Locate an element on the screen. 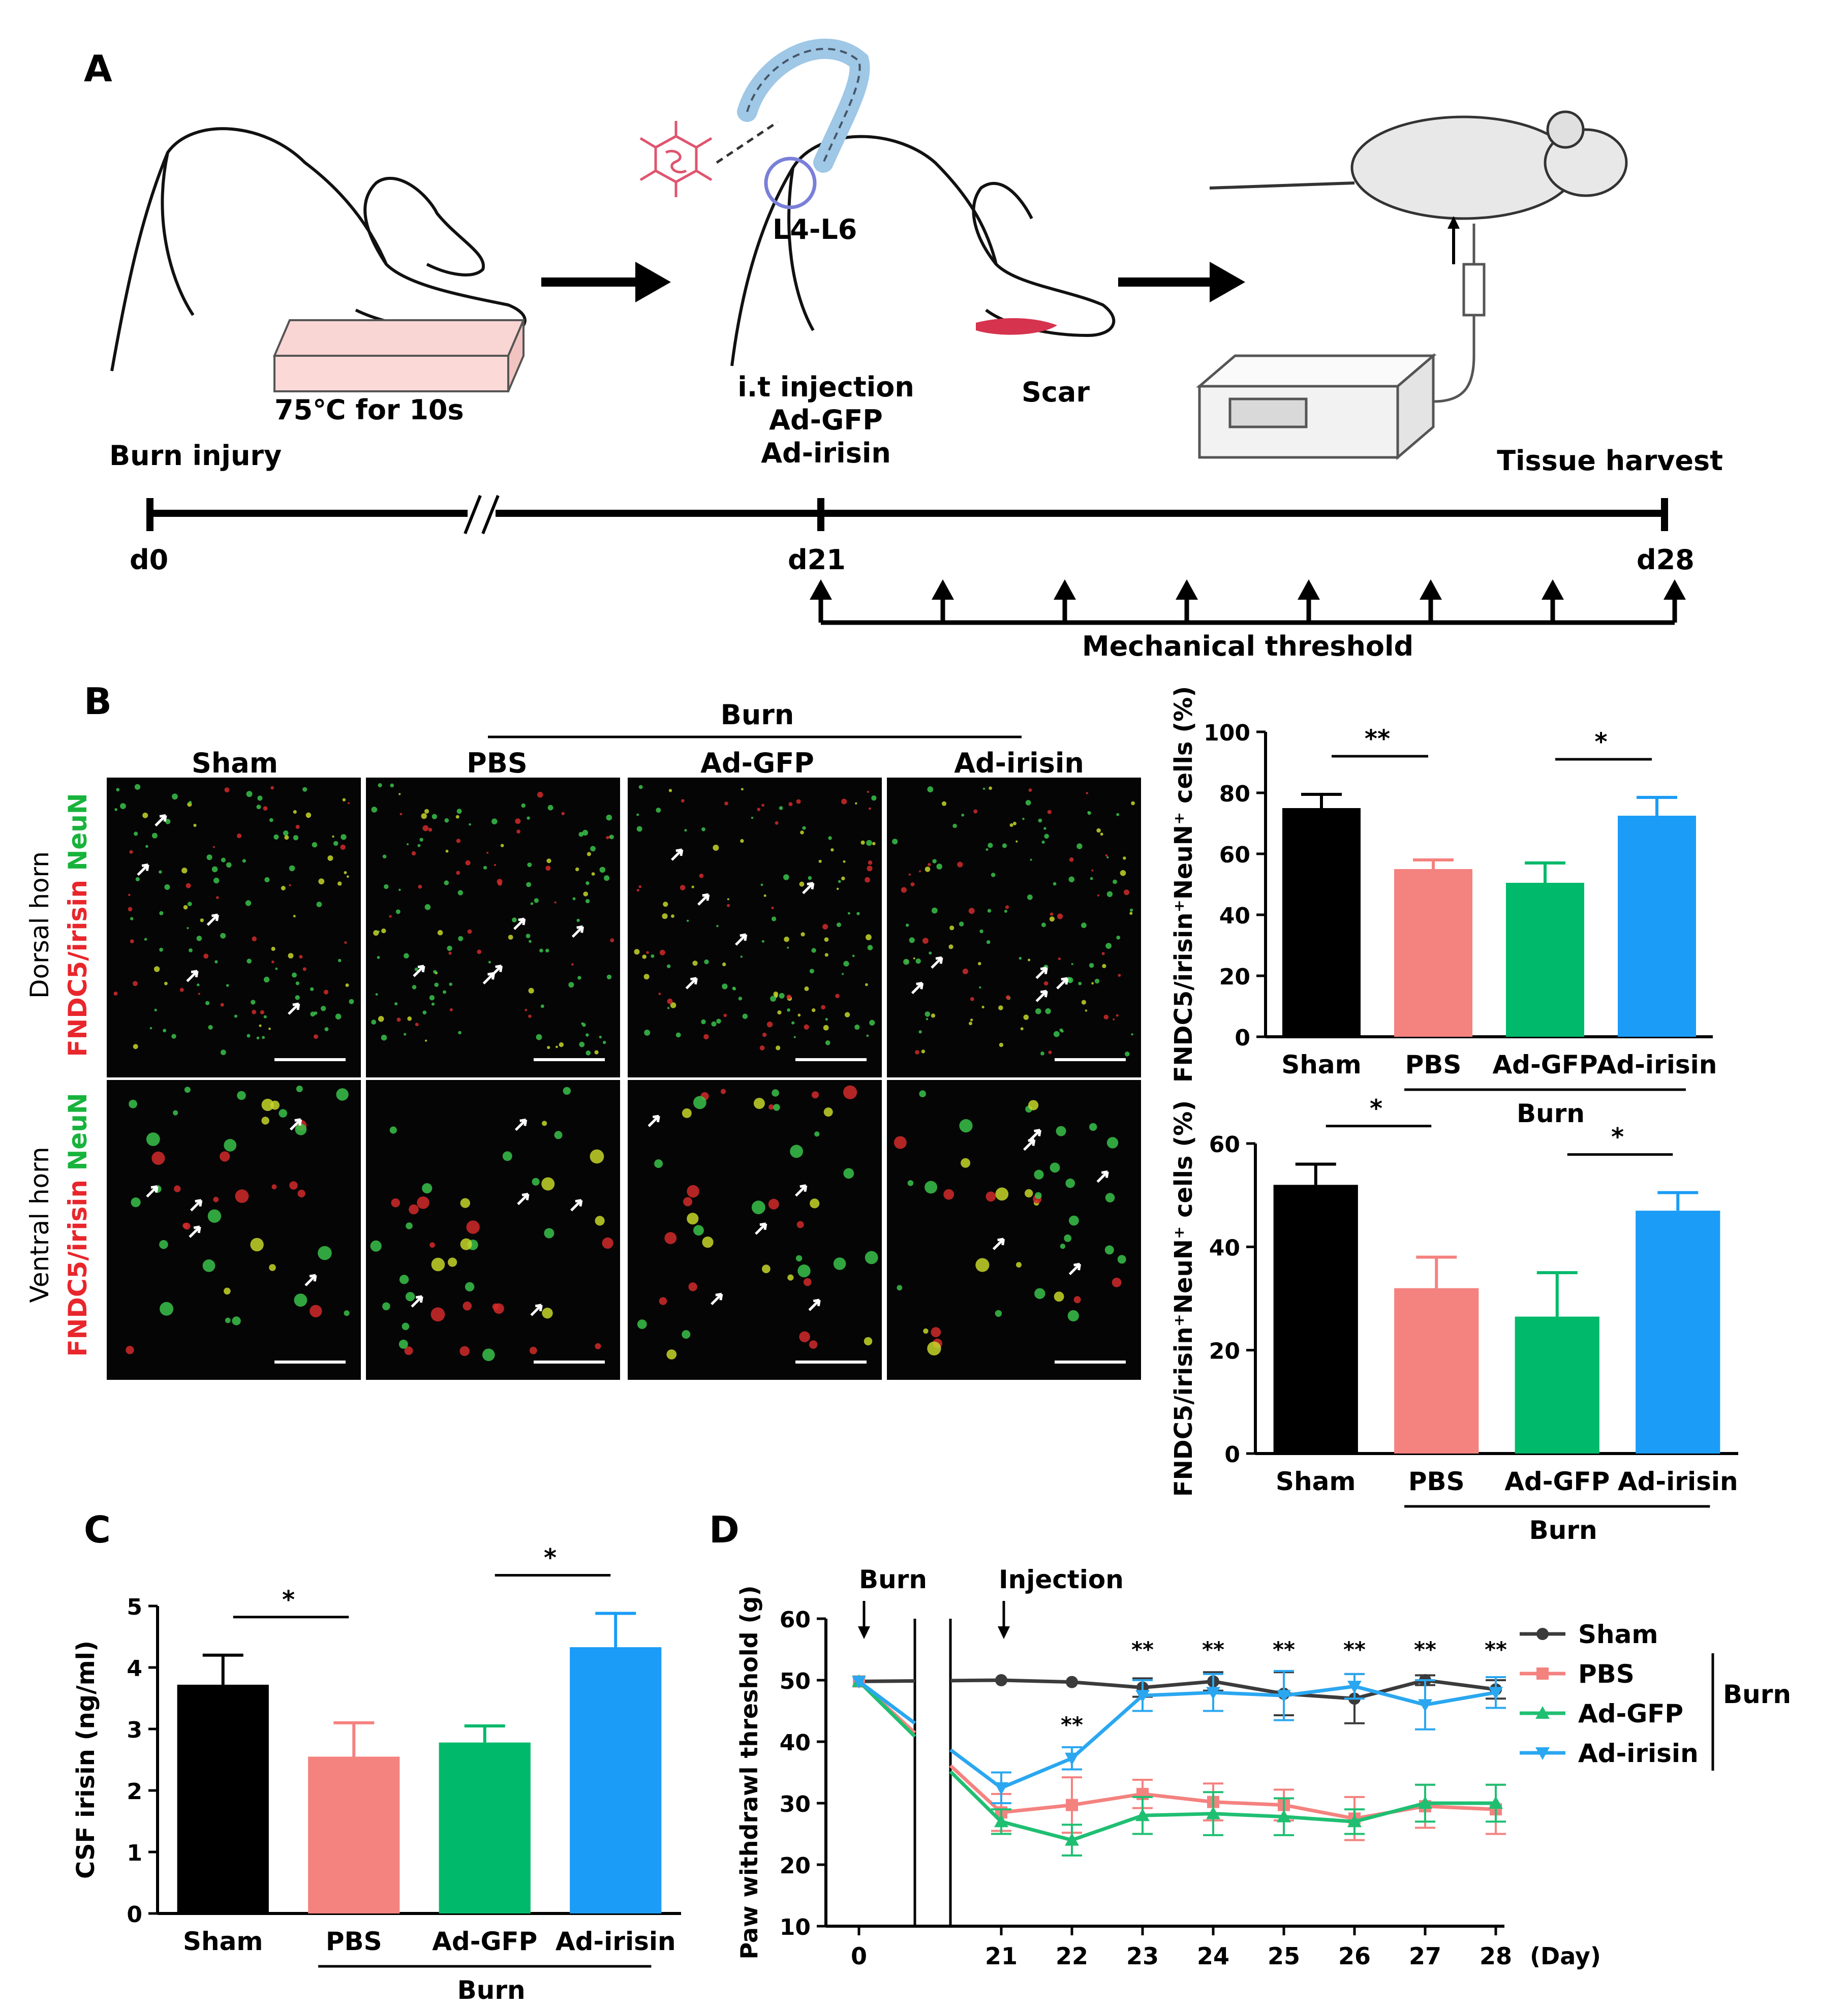 This screenshot has height=2008, width=1848. y-tick-label: 4 is located at coordinates (134, 1669).